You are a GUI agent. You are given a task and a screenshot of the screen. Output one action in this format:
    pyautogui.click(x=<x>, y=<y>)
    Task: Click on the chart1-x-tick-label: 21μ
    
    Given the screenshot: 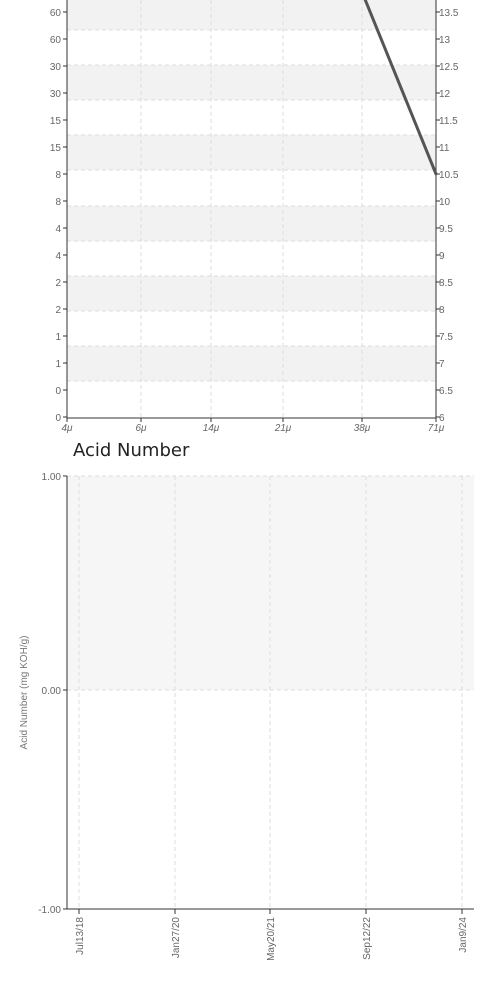 What is the action you would take?
    pyautogui.click(x=283, y=428)
    